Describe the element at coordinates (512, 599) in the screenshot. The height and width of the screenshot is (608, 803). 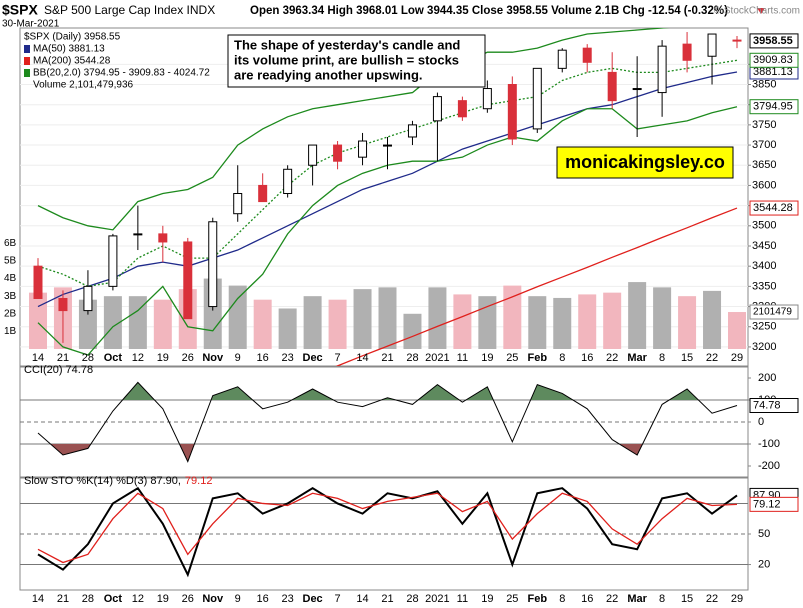
I see `x-tick-label: 25` at that location.